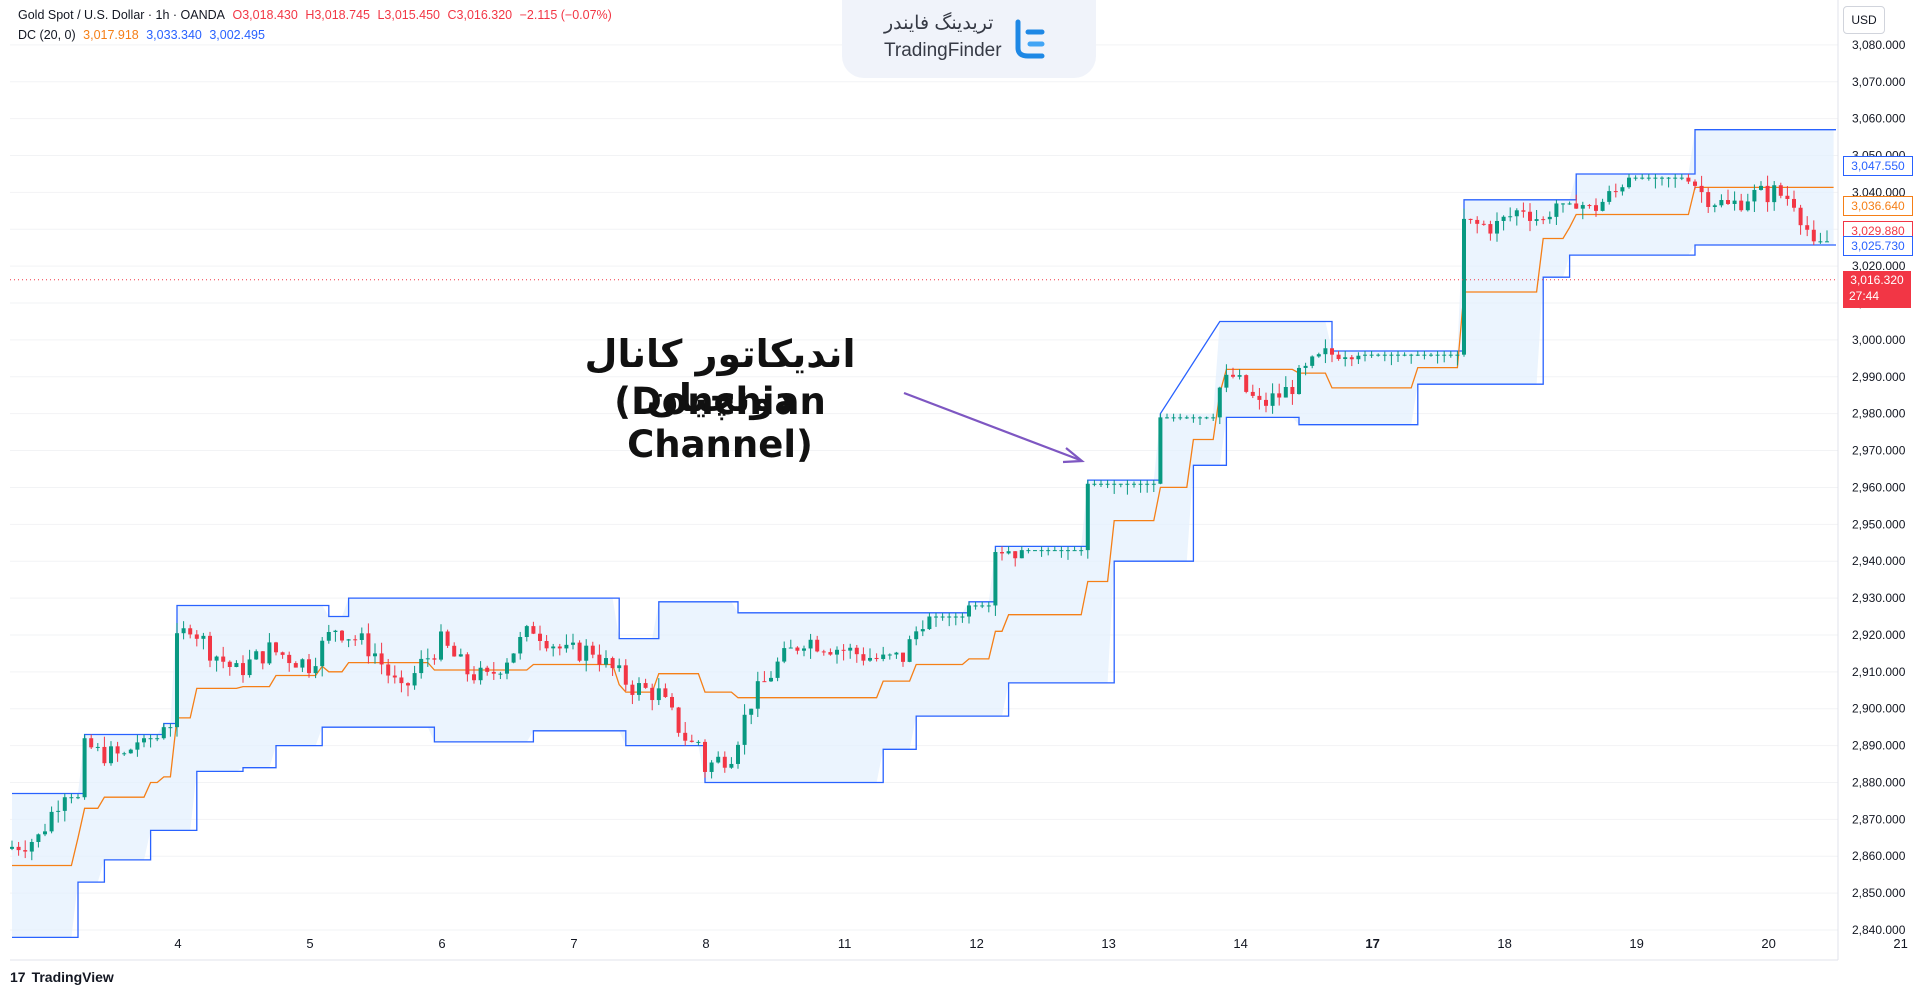  Describe the element at coordinates (994, 427) in the screenshot. I see `annotation-arrow` at that location.